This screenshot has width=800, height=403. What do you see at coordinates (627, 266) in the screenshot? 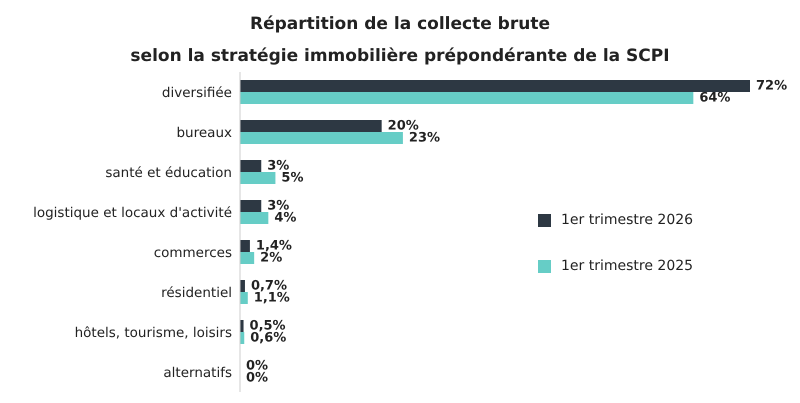
I see `legend-label: 1er trimestre 2025` at bounding box center [627, 266].